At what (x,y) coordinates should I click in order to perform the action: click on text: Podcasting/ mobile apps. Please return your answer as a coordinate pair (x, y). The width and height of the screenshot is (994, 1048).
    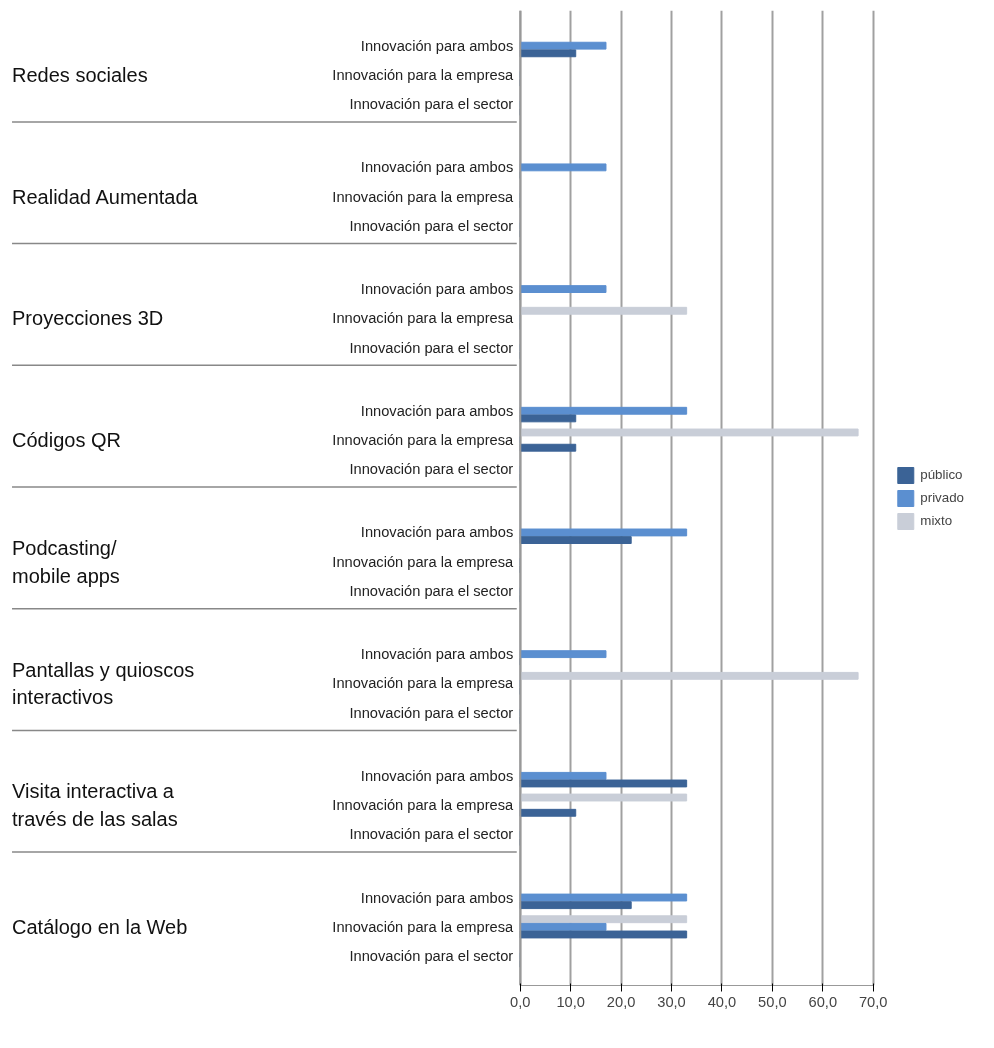
    Looking at the image, I should click on (66, 562).